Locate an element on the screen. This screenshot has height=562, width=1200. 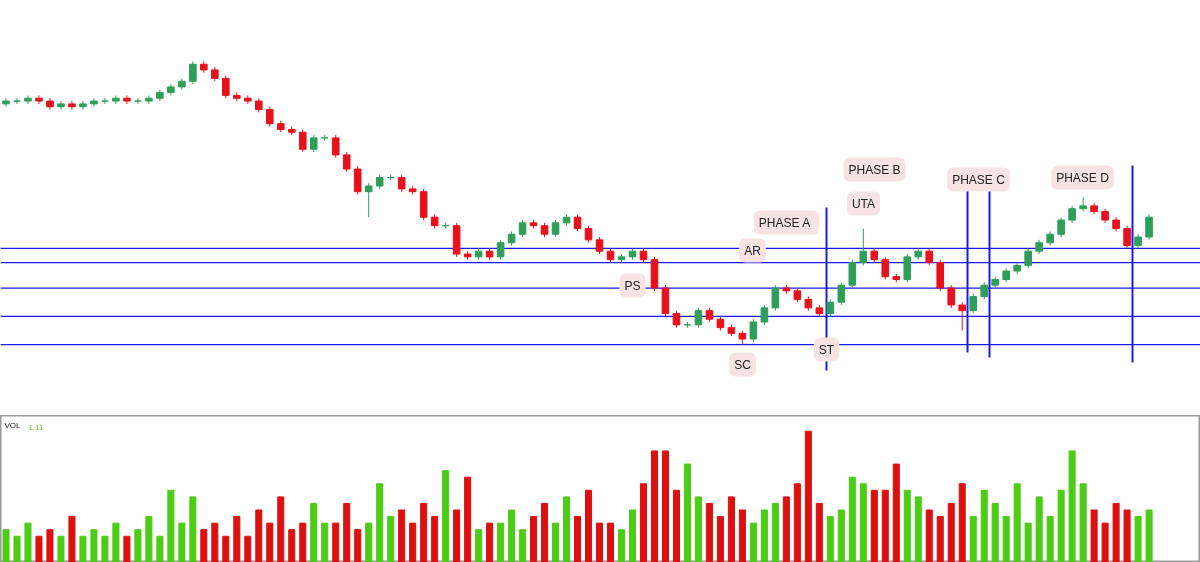
chart-title: VOL is located at coordinates (13, 425).